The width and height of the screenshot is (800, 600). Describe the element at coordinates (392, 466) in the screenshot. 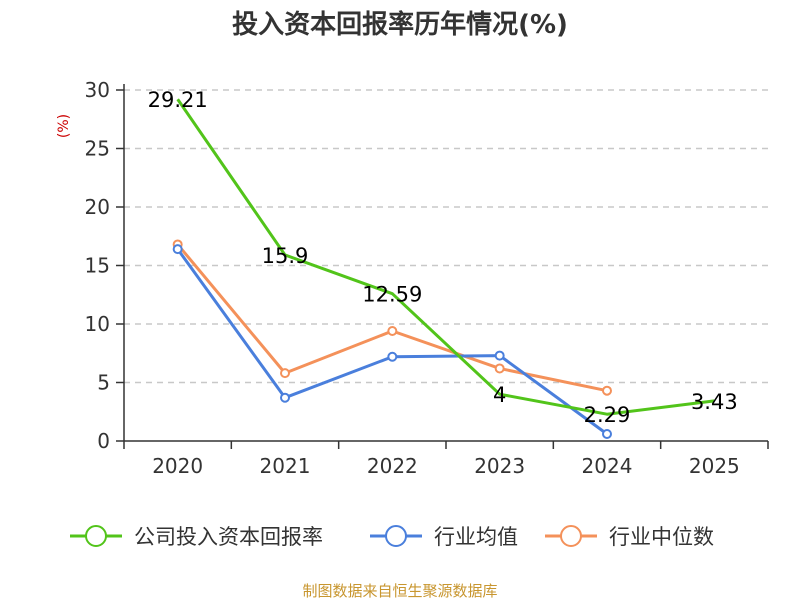

I see `x-tick-label: 2022` at that location.